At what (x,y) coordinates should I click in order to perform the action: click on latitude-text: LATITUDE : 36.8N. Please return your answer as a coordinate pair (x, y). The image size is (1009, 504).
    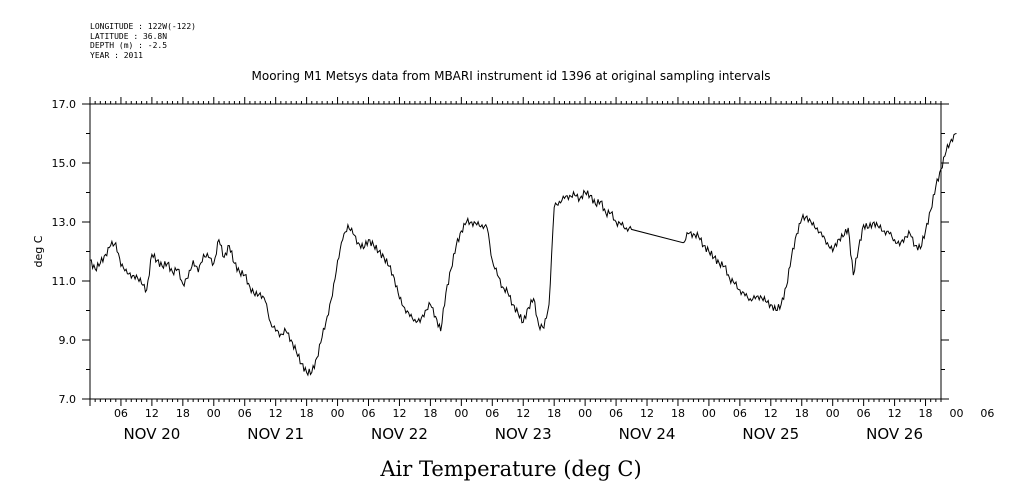
    Looking at the image, I should click on (129, 36).